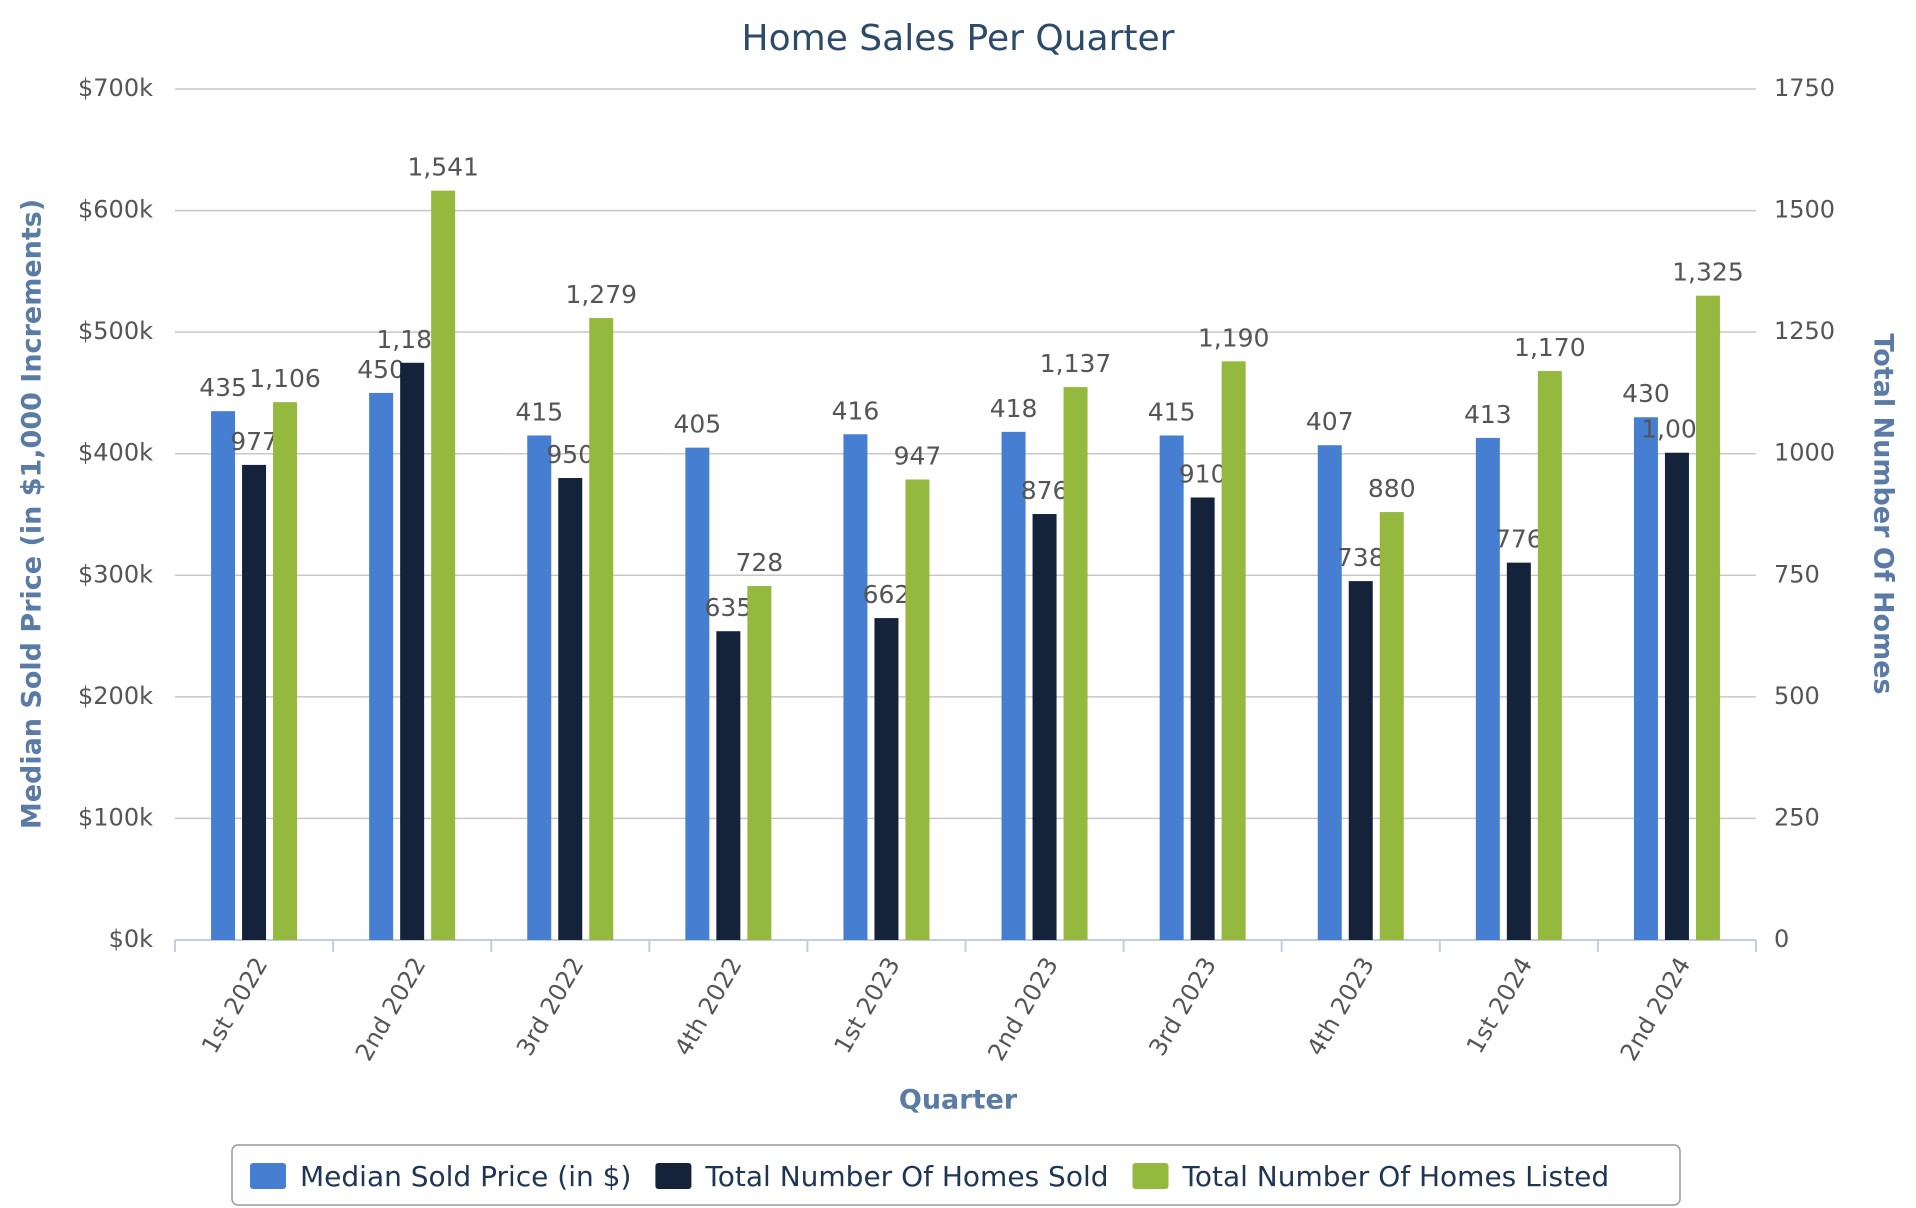  What do you see at coordinates (550, 1007) in the screenshot?
I see `x-tick-label: 3rd 2022` at bounding box center [550, 1007].